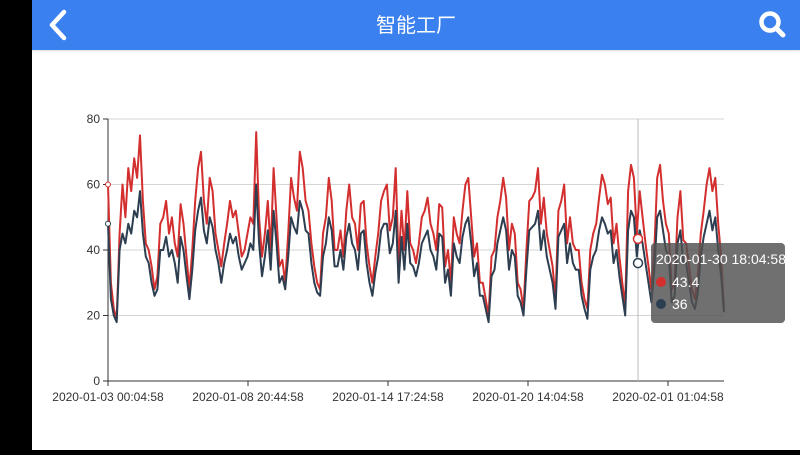 The height and width of the screenshot is (455, 800). What do you see at coordinates (94, 250) in the screenshot?
I see `y-tick-label: 40` at bounding box center [94, 250].